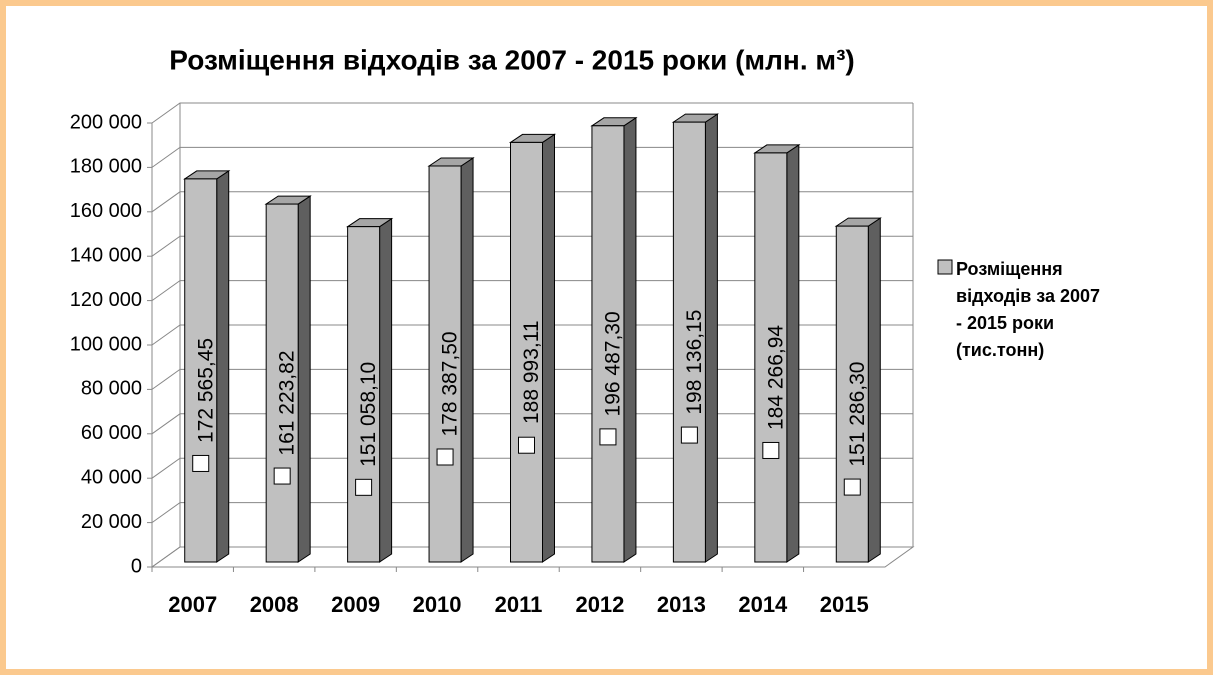 The width and height of the screenshot is (1213, 675). I want to click on x-tick-label: 2015, so click(844, 604).